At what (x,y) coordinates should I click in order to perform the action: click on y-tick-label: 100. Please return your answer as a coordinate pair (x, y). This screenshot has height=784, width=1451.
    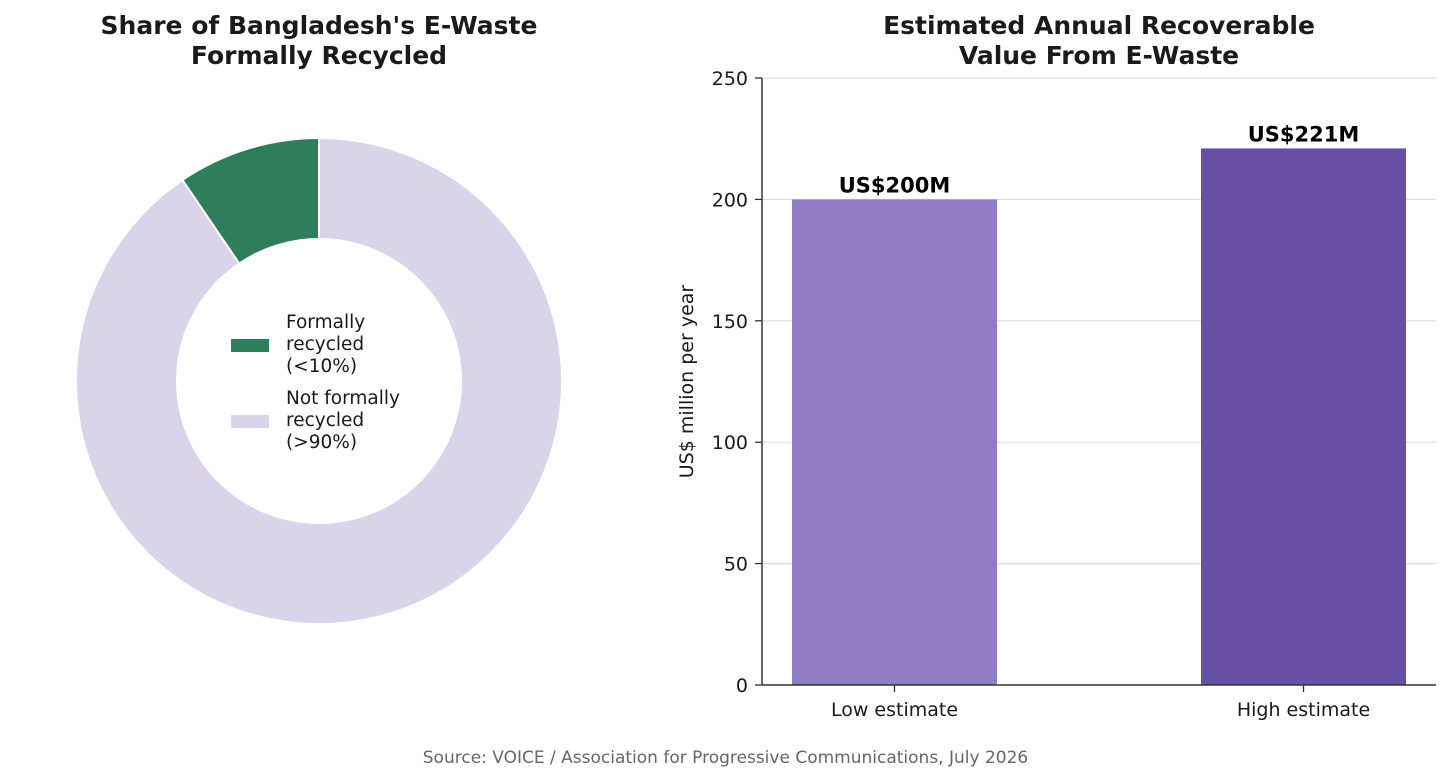
    Looking at the image, I should click on (730, 443).